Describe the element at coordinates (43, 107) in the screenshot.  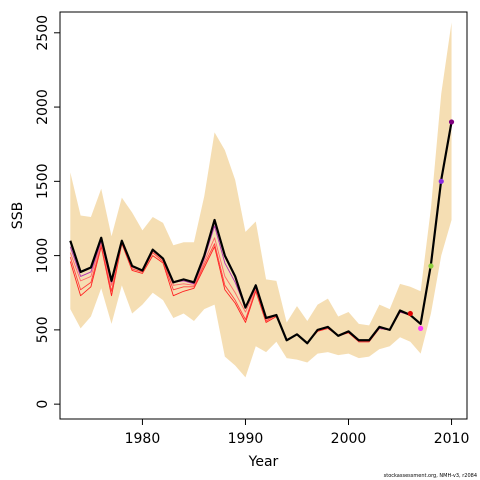
I see `y-tick-label: 2000` at that location.